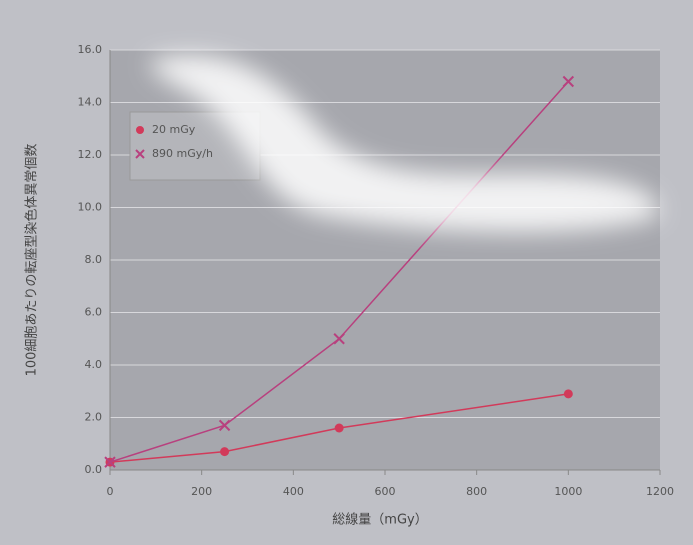  What do you see at coordinates (90, 207) in the screenshot?
I see `y-tick-label: 10.0` at bounding box center [90, 207].